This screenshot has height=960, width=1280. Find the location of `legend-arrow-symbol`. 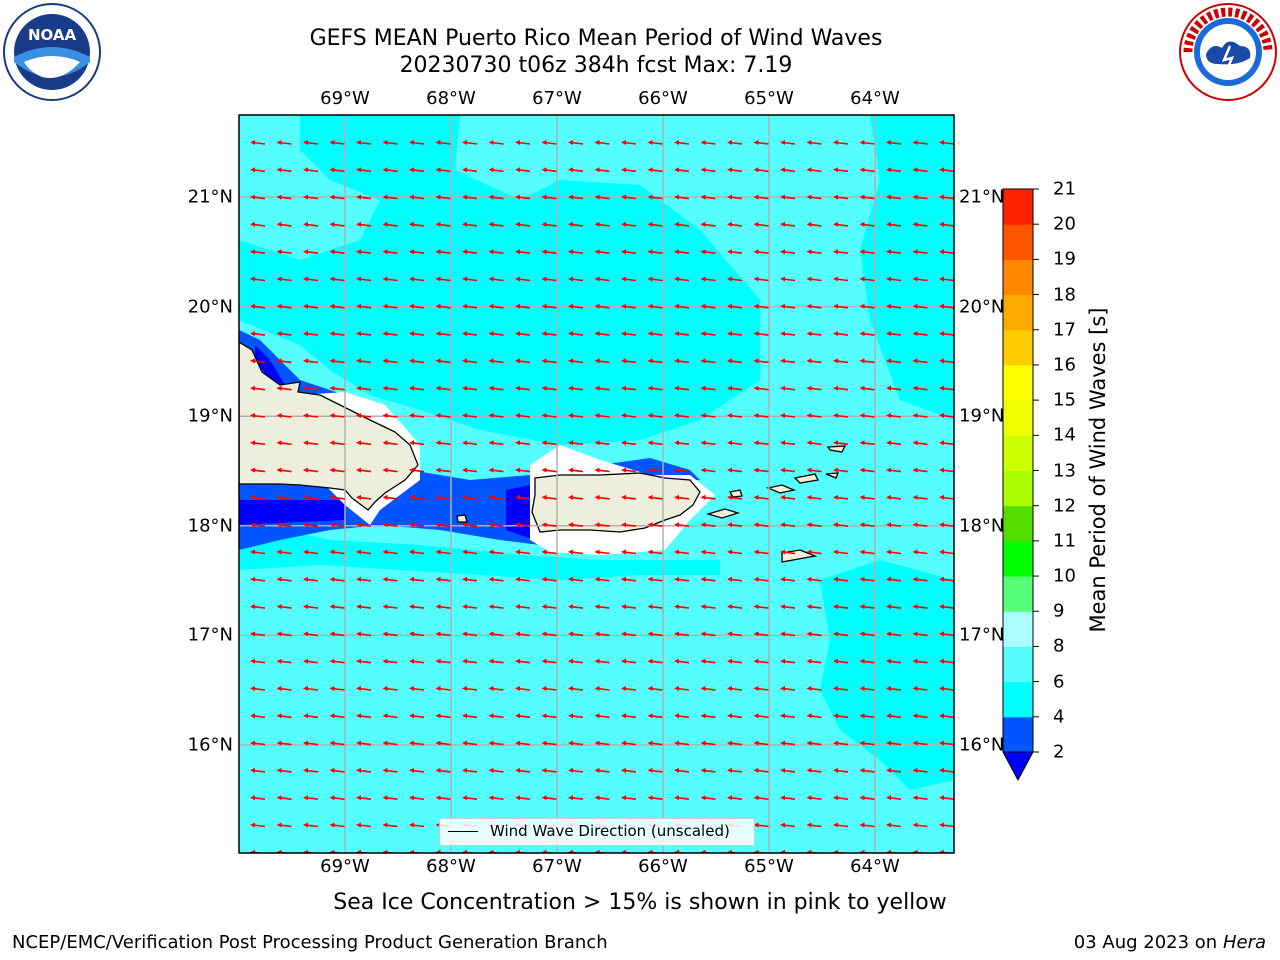

legend-arrow-symbol is located at coordinates (463, 831).